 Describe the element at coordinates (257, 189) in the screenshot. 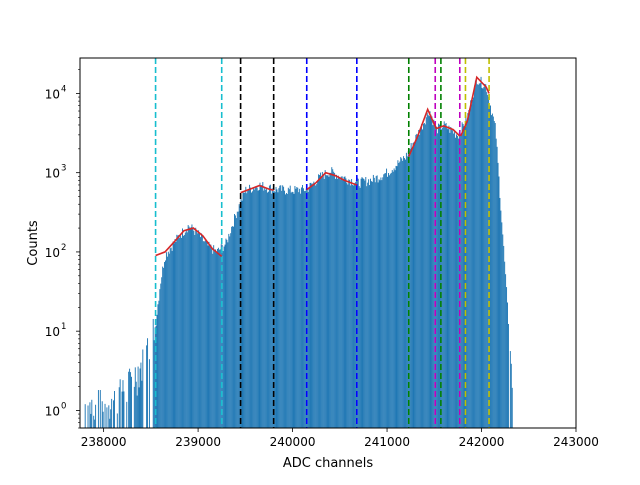

I see `fit-curve` at that location.